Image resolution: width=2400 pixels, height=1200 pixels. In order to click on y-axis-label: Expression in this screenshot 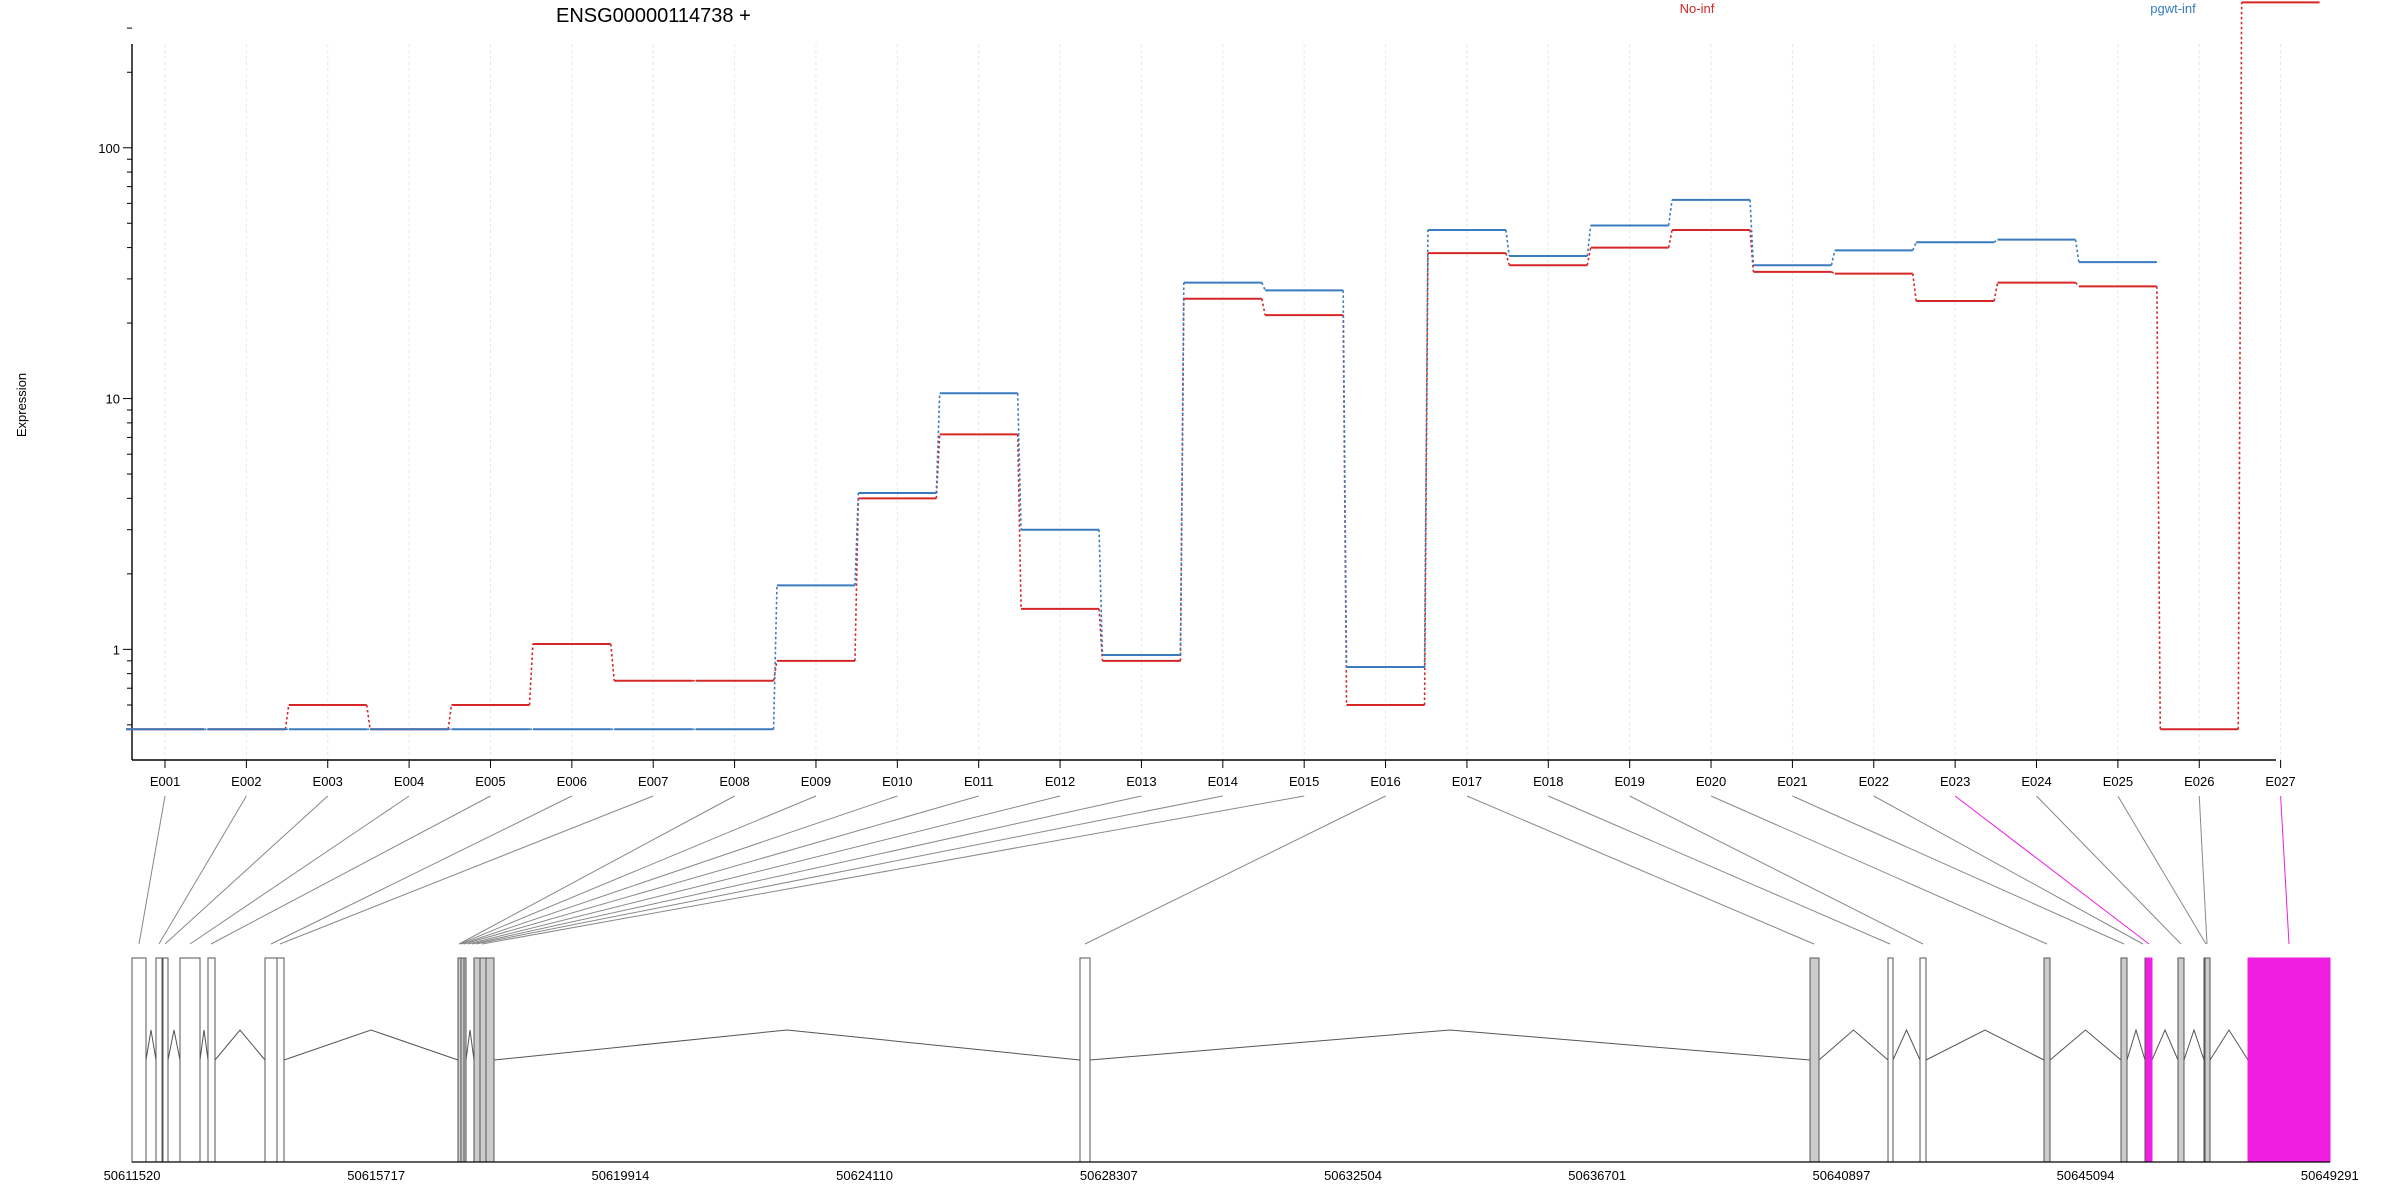, I will do `click(21, 405)`.